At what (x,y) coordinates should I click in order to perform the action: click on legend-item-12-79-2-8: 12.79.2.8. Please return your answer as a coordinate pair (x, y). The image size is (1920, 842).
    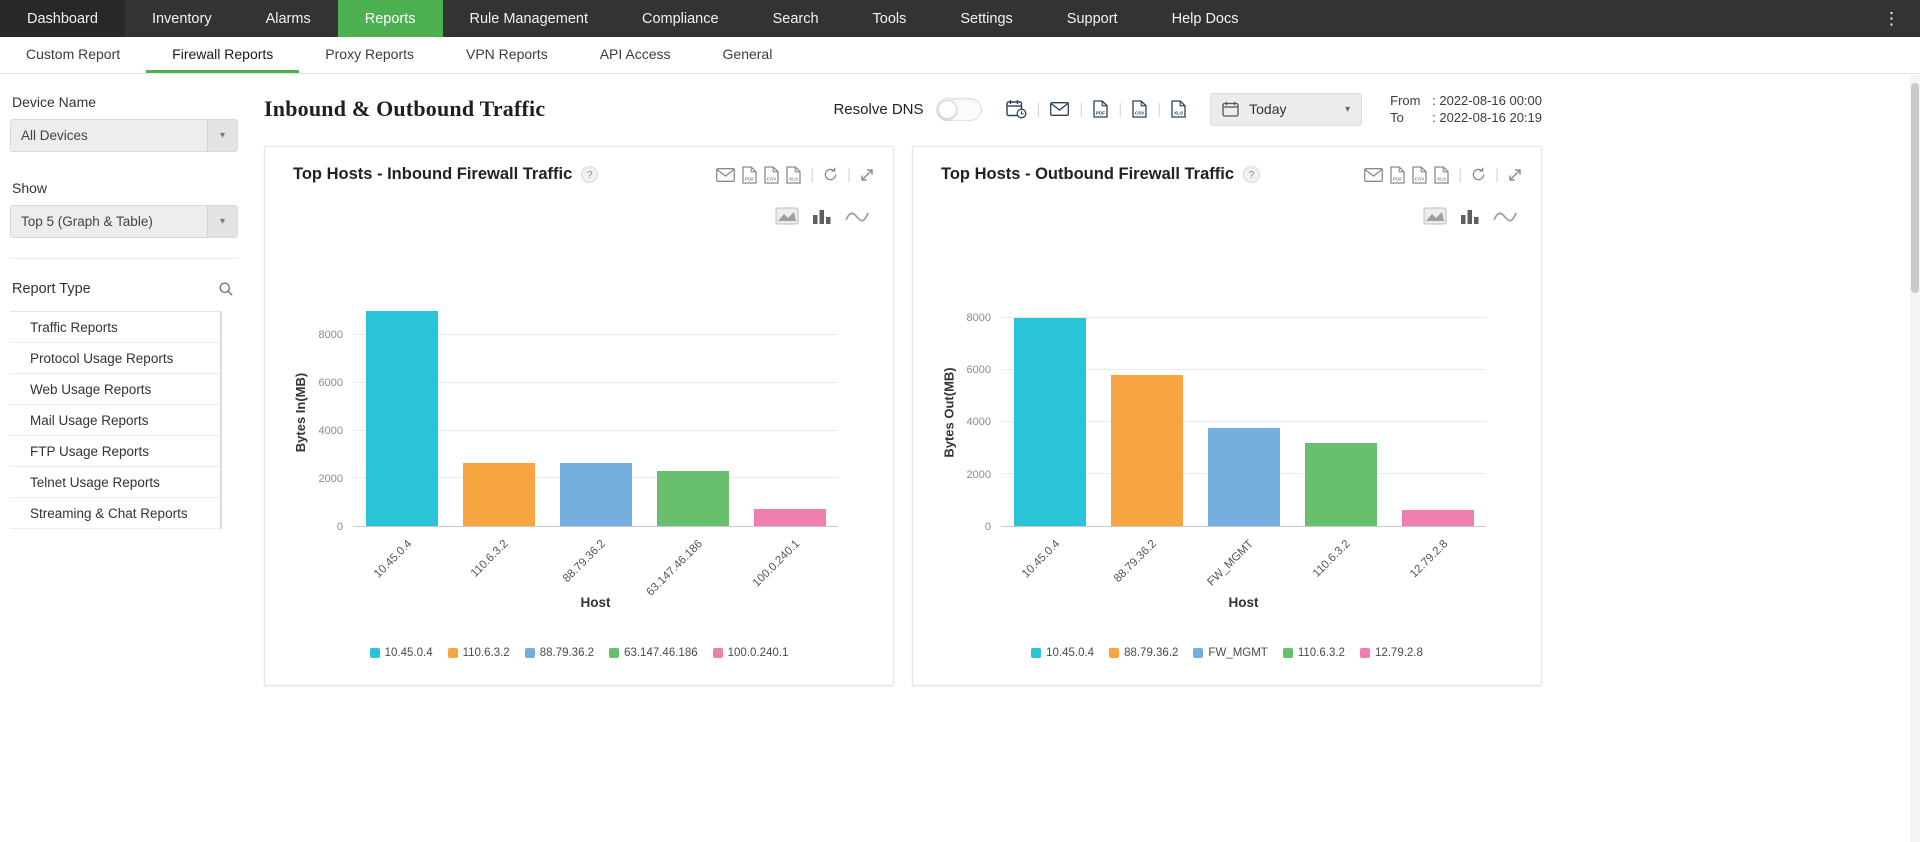
    Looking at the image, I should click on (1391, 653).